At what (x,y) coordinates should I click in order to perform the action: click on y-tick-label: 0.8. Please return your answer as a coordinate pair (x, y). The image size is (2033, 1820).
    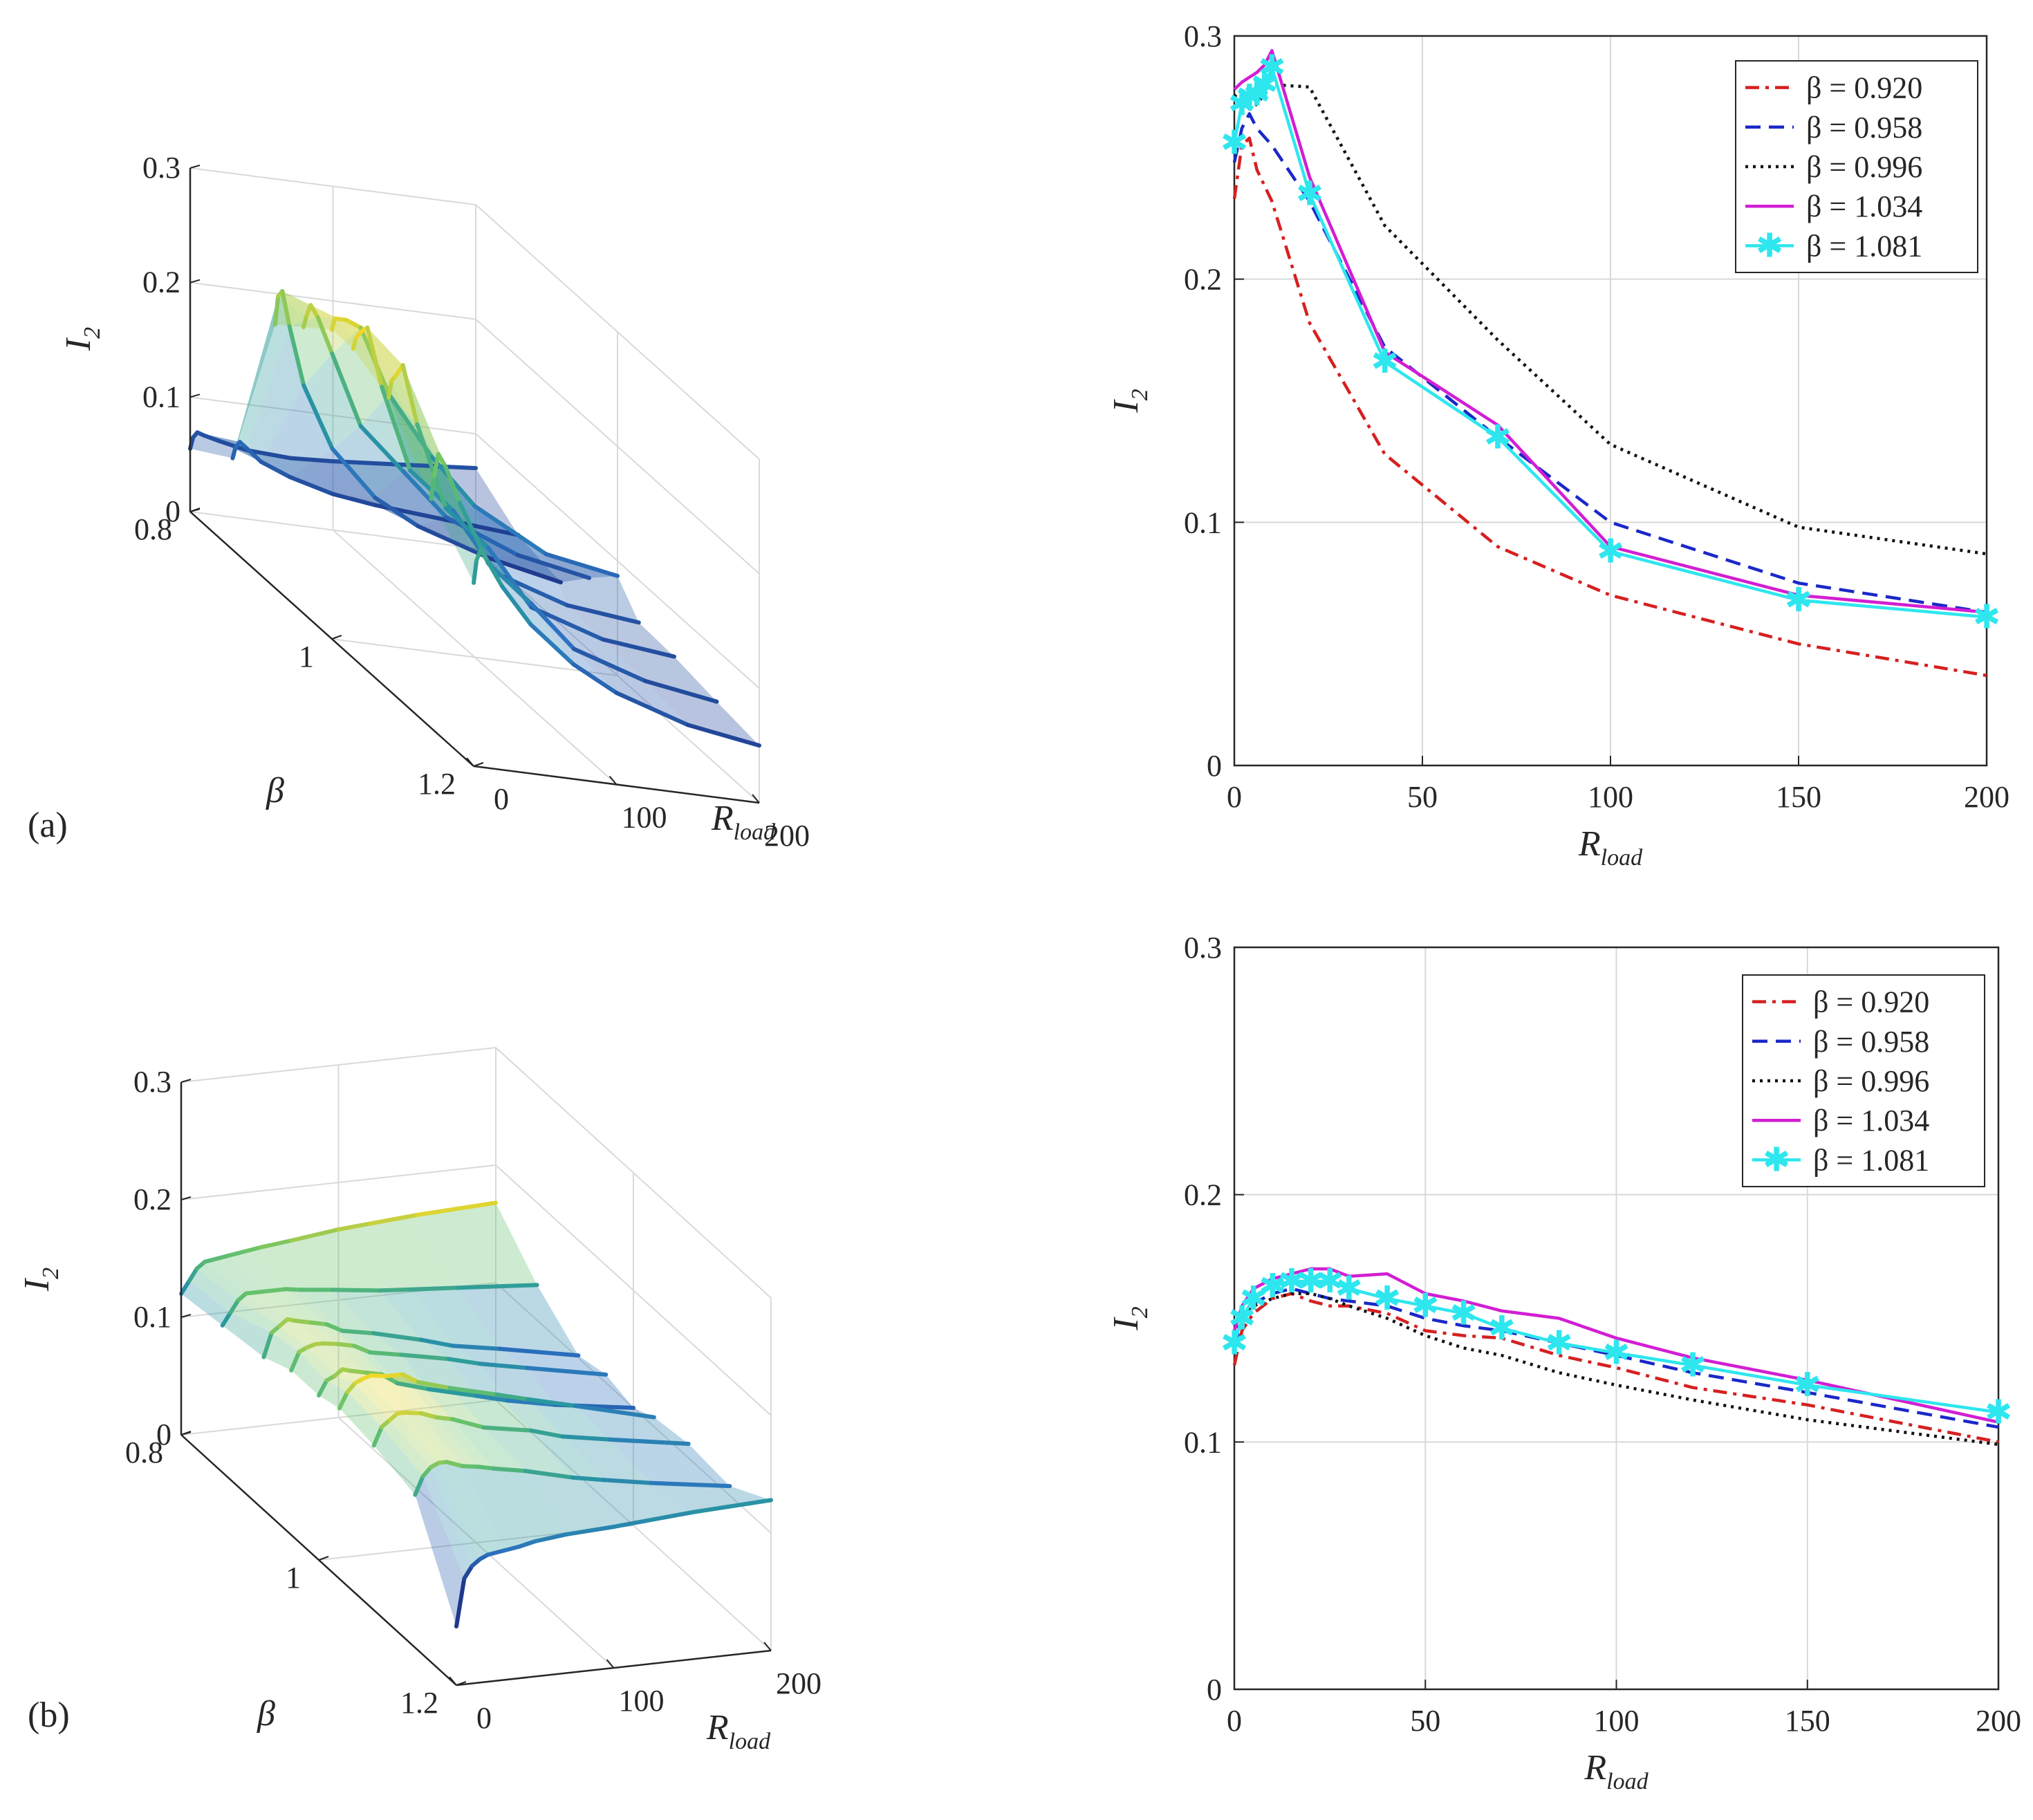
    Looking at the image, I should click on (153, 529).